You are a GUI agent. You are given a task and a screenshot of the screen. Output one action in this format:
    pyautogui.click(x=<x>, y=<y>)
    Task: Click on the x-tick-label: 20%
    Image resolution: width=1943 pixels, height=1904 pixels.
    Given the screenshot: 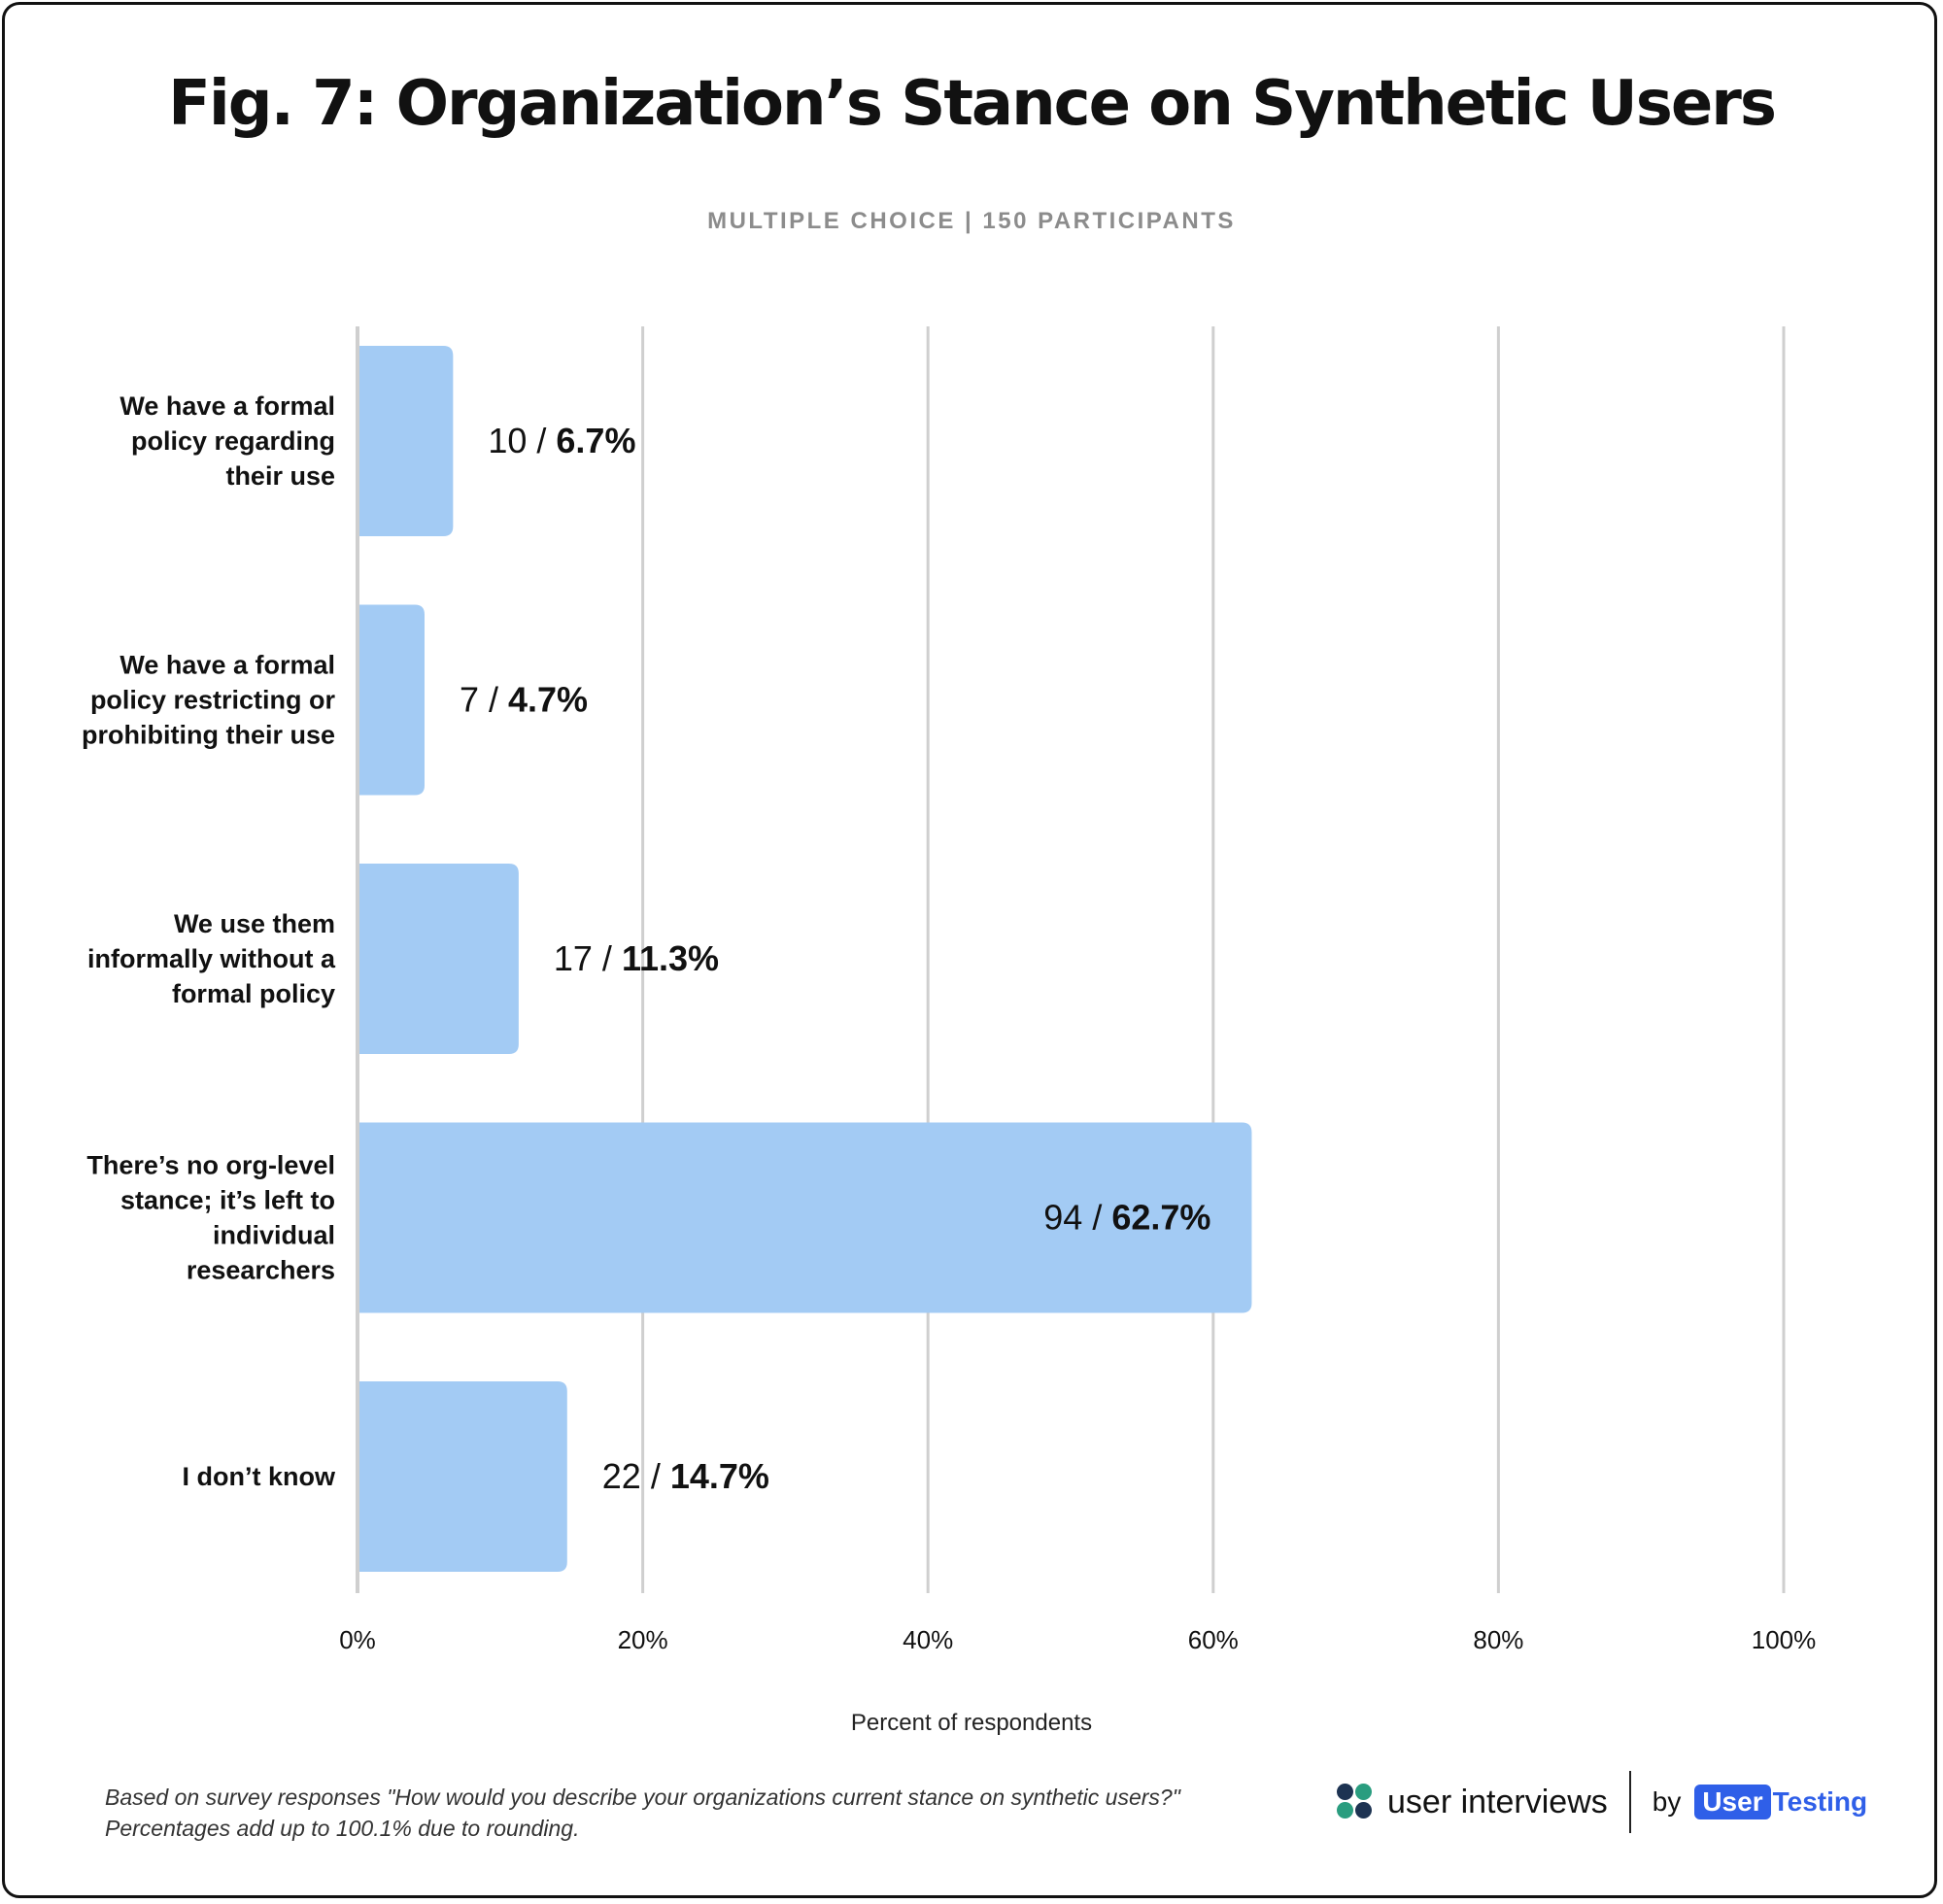 What is the action you would take?
    pyautogui.click(x=643, y=1639)
    